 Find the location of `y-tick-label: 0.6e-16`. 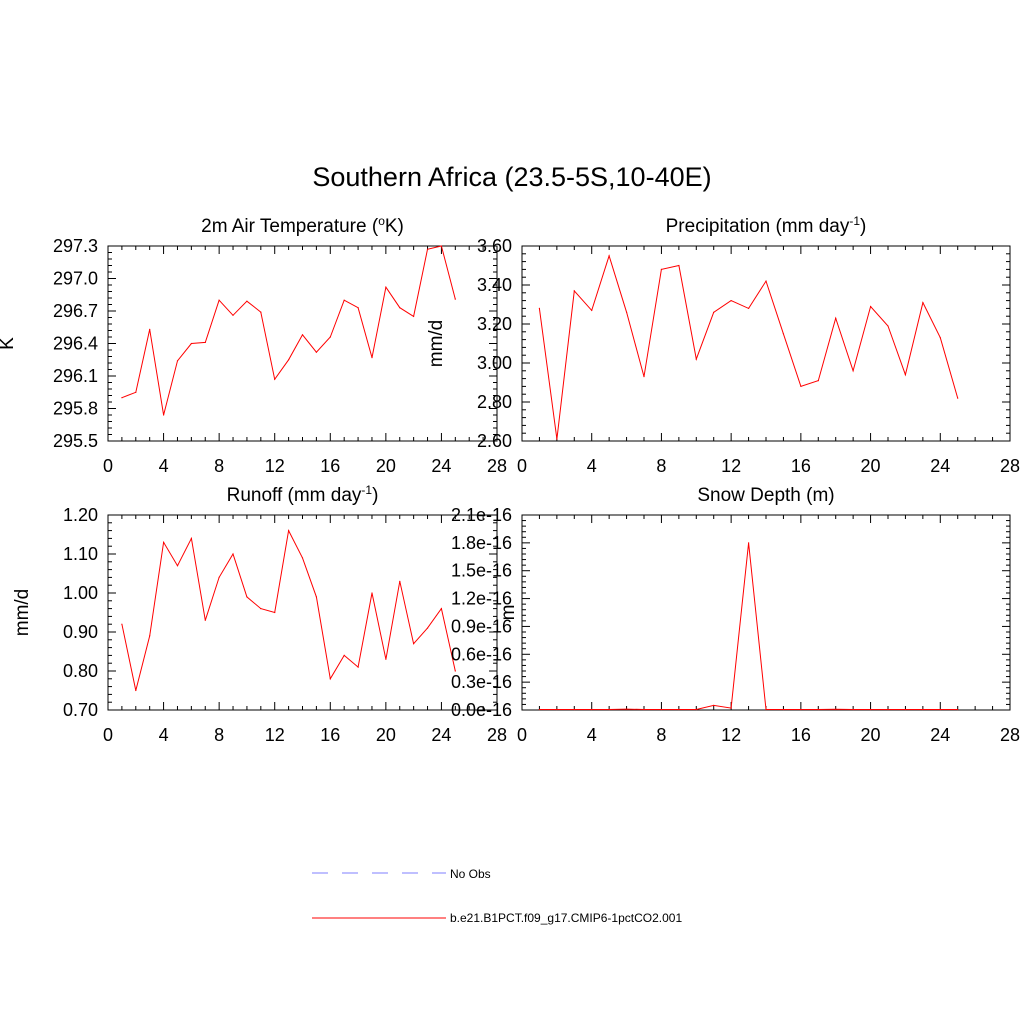

y-tick-label: 0.6e-16 is located at coordinates (481, 654).